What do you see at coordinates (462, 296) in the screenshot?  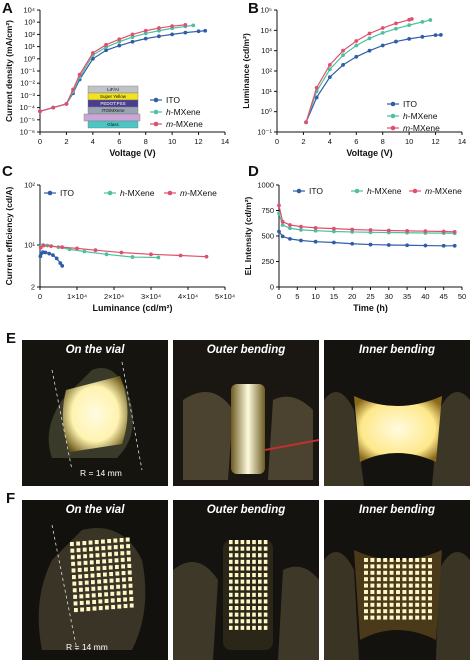 I see `x-tick-label: 50` at bounding box center [462, 296].